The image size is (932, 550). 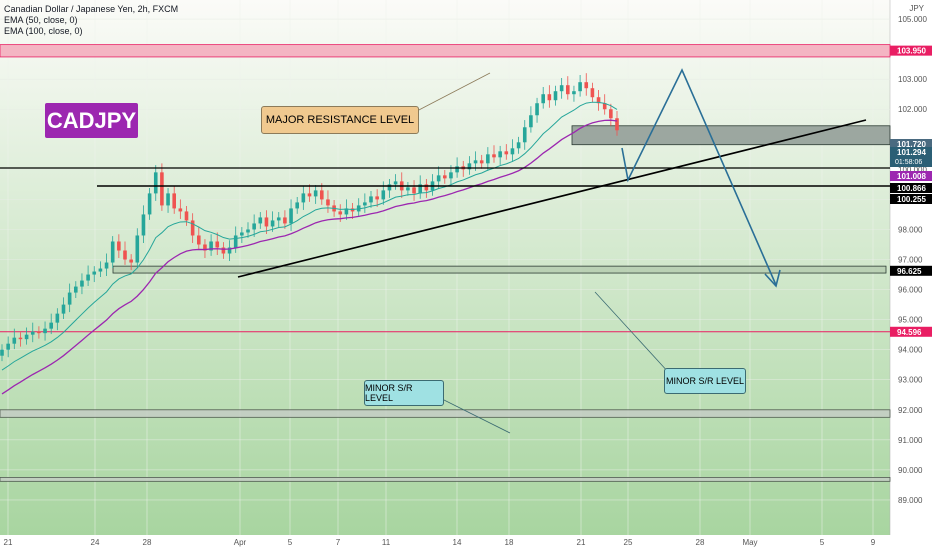 I want to click on y-tick-label: 92.000, so click(x=910, y=410).